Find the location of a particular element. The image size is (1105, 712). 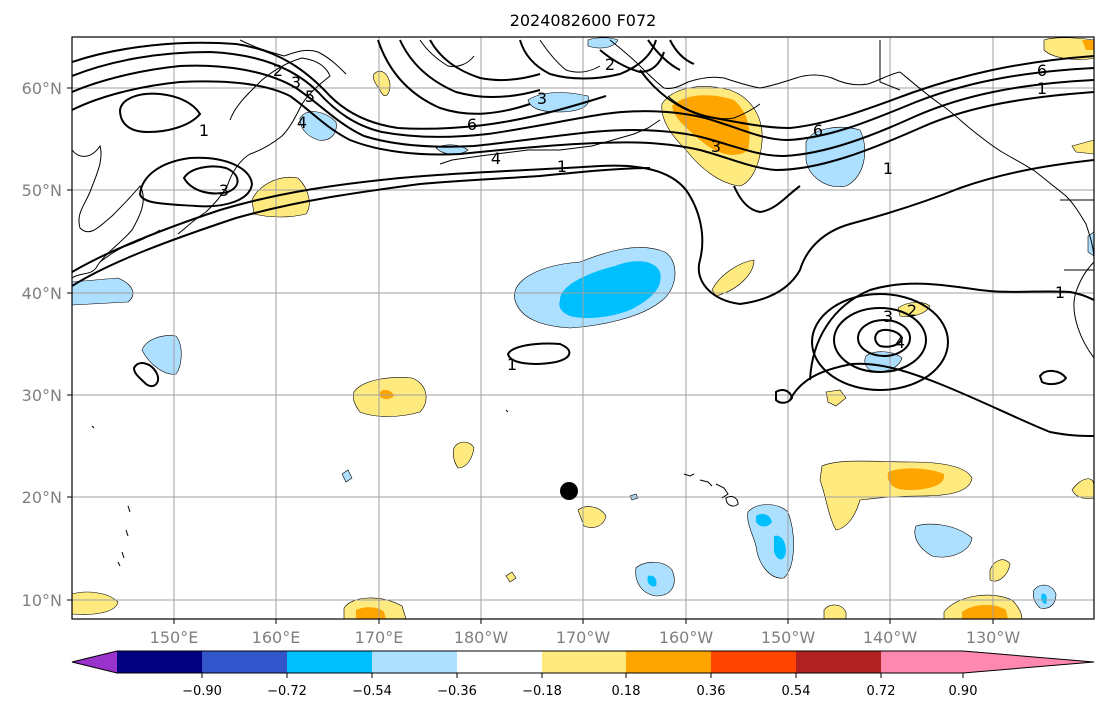

location-marker is located at coordinates (569, 491).